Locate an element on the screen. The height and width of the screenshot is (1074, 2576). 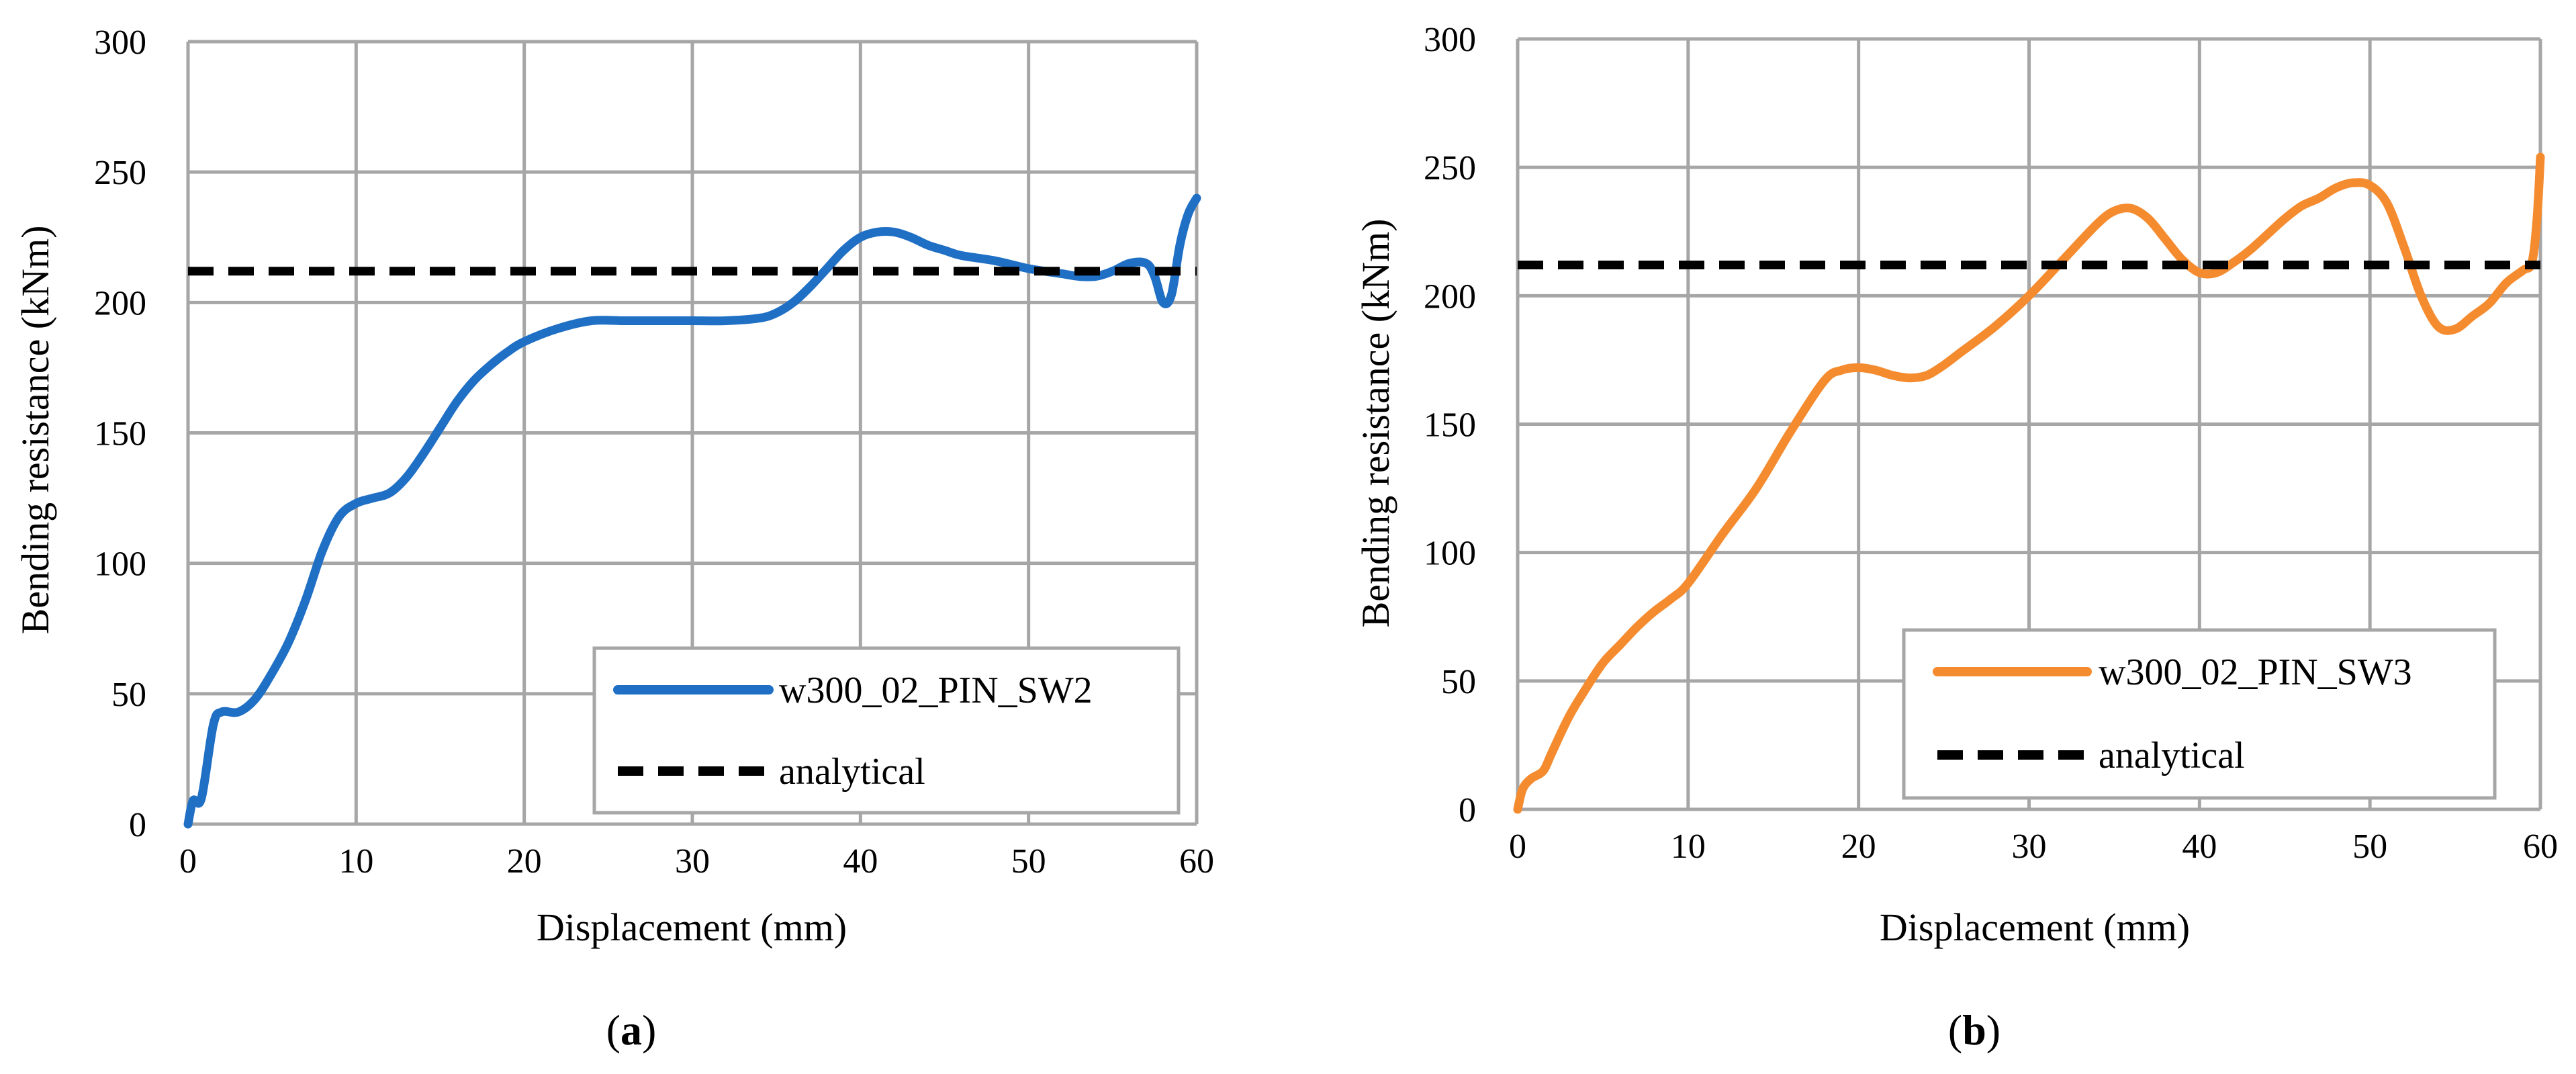
x-tick-label-a-0: 0 is located at coordinates (188, 861).